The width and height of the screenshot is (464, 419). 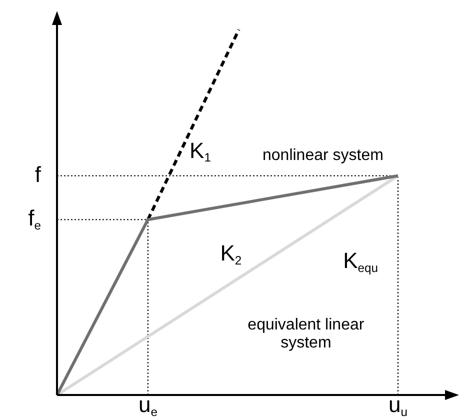 I want to click on ref-line-label: f, so click(x=38, y=174).